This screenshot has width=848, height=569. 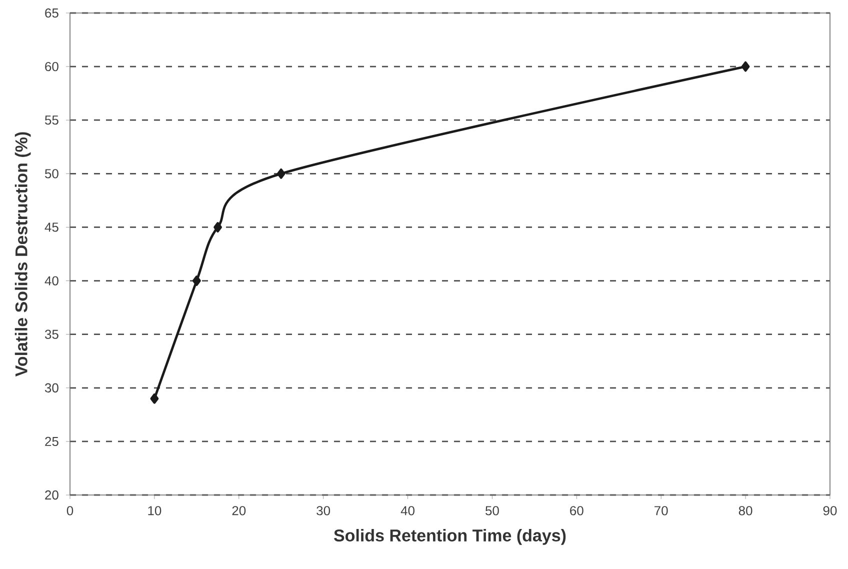 I want to click on x-tick-label: 60, so click(x=577, y=511).